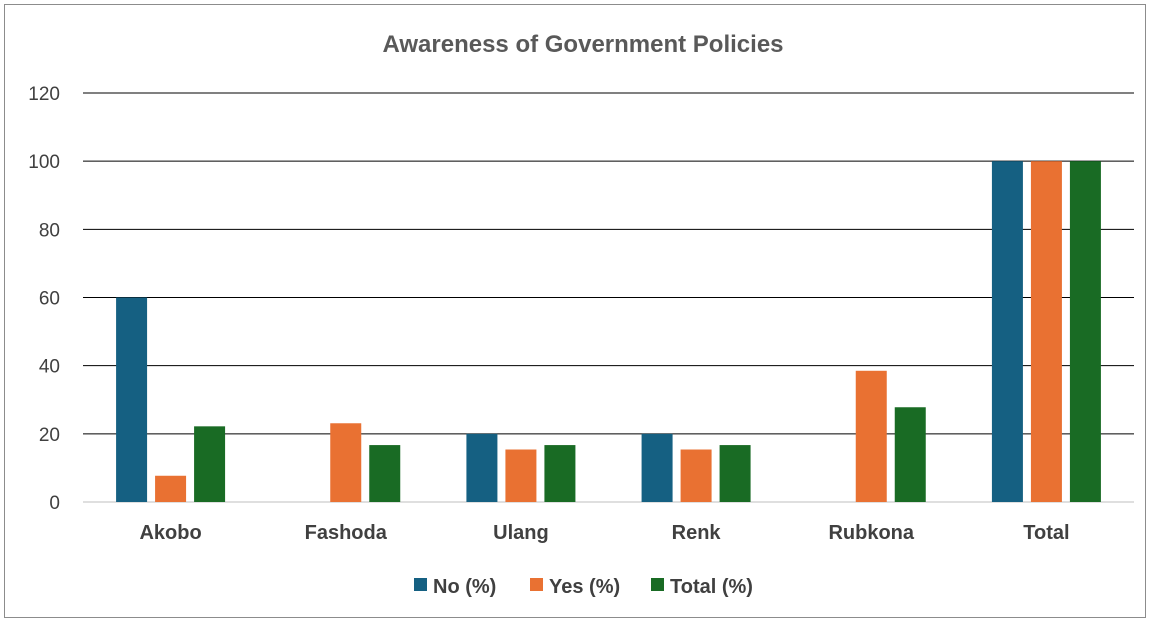 The height and width of the screenshot is (621, 1150). I want to click on y-tick-label: 120, so click(44, 94).